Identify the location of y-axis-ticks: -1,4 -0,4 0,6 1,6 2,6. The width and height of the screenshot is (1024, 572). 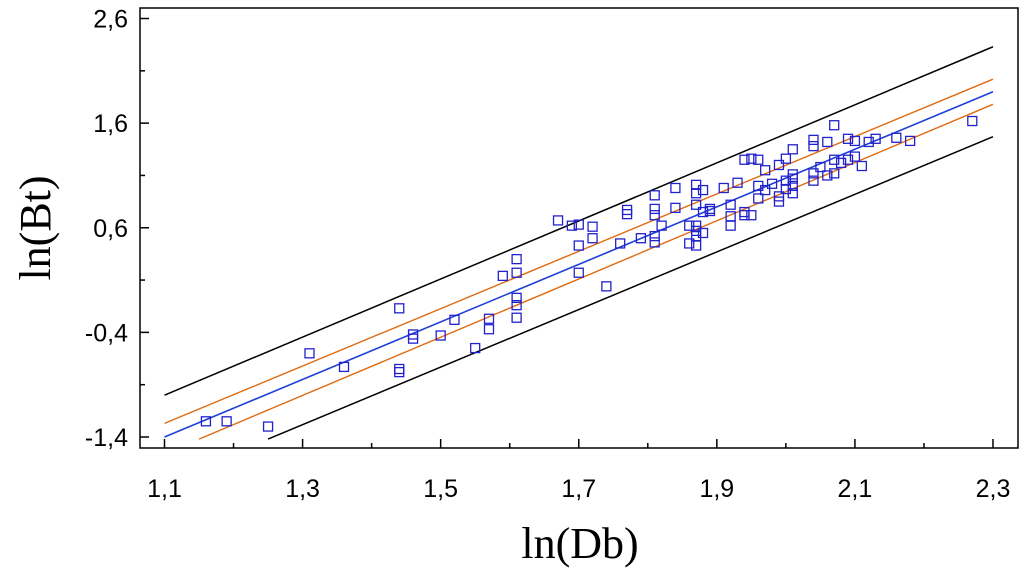
(117, 229).